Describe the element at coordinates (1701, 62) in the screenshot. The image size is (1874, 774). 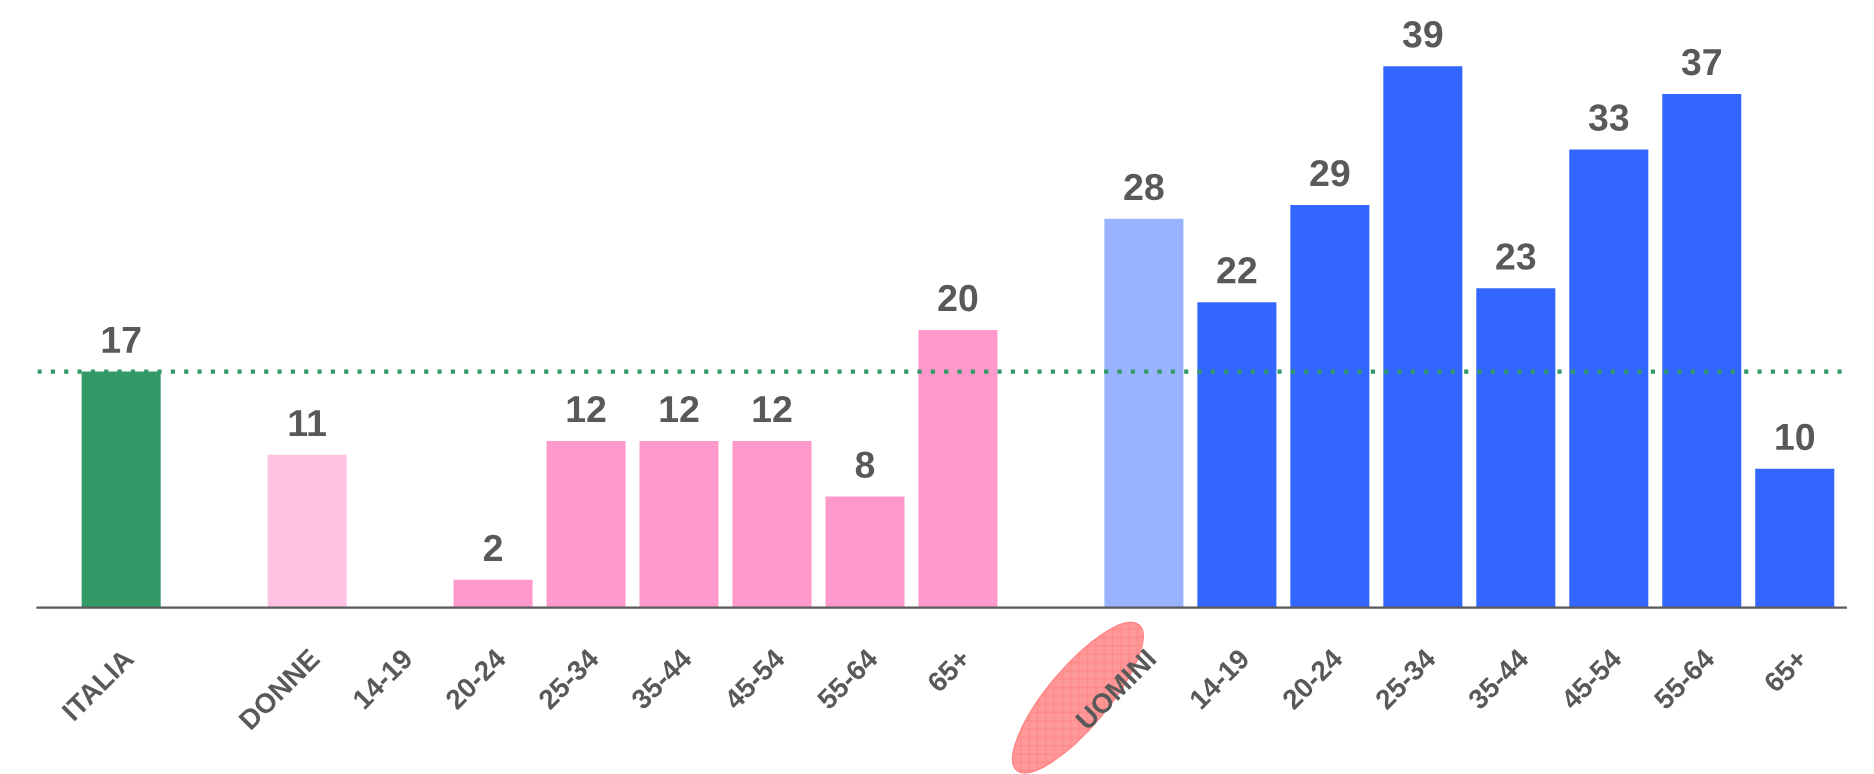
I see `data-label: 37` at that location.